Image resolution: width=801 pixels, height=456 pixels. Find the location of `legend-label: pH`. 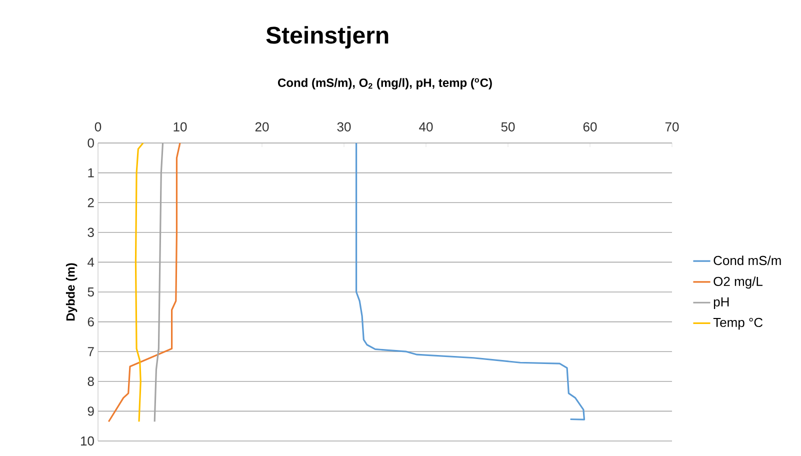

legend-label: pH is located at coordinates (721, 303).